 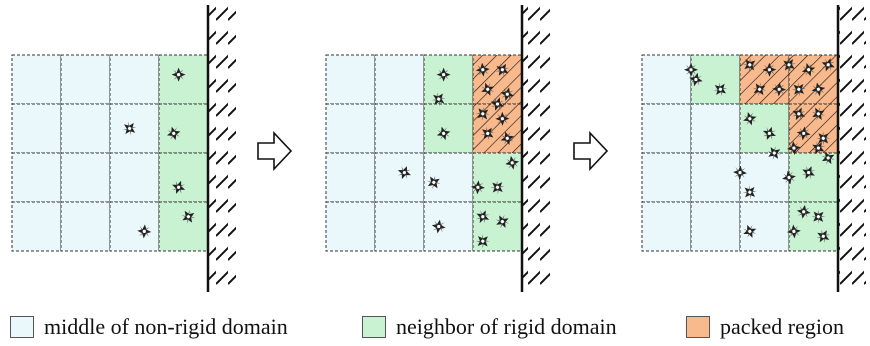 I want to click on legend-item-packed: packed region, so click(x=765, y=327).